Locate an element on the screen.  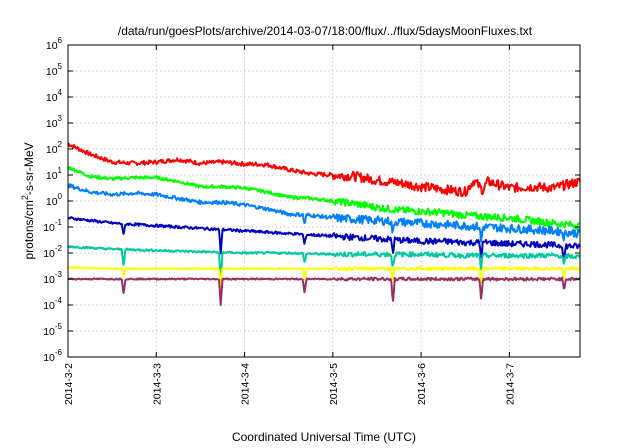
y-tick-label: 10⁴ is located at coordinates (54, 96).